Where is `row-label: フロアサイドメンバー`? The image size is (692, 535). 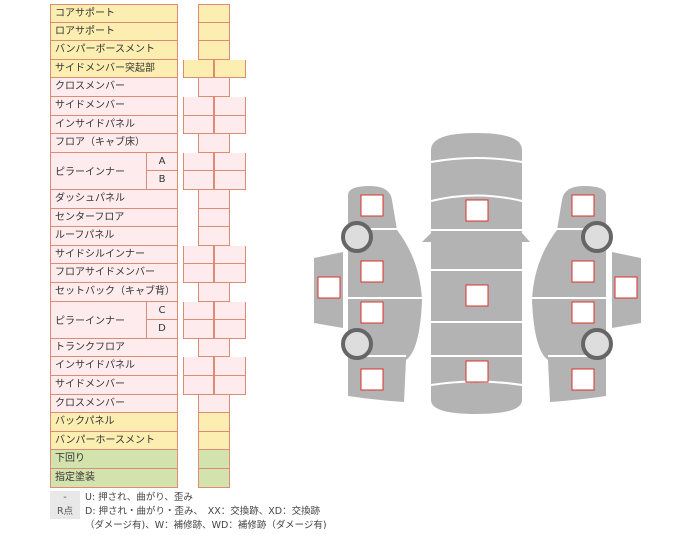
row-label: フロアサイドメンバー is located at coordinates (114, 273).